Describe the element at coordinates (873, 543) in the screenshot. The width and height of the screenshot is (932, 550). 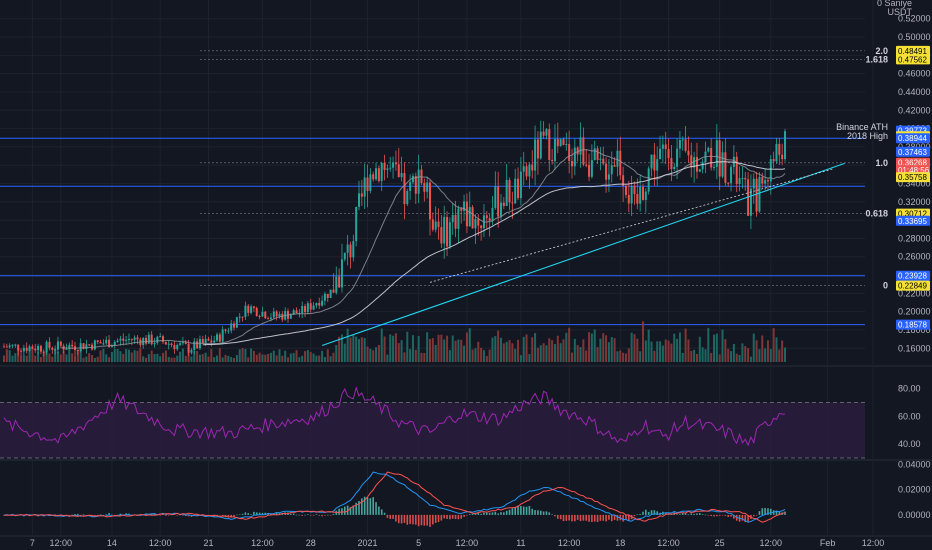
I see `time-tick-label: 12:00` at that location.